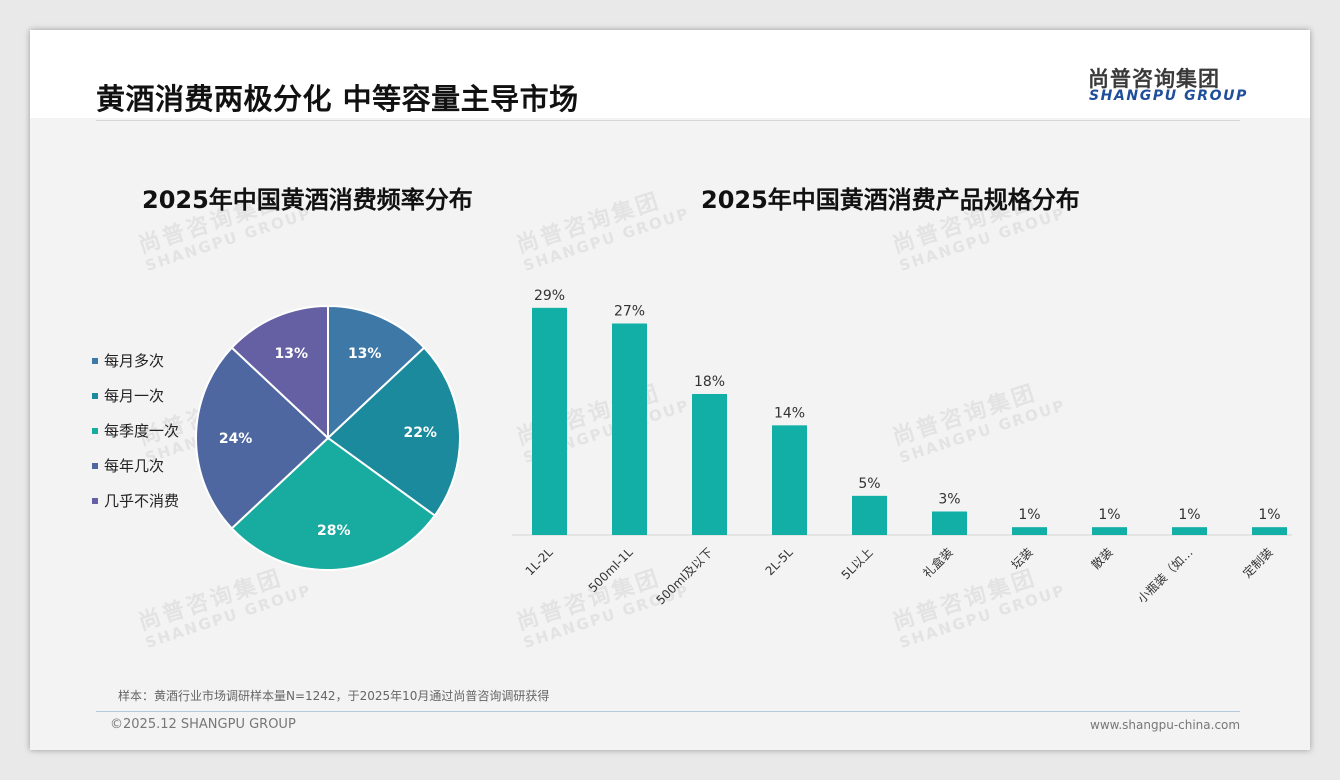 The width and height of the screenshot is (1340, 780). Describe the element at coordinates (668, 120) in the screenshot. I see `header-divider` at that location.